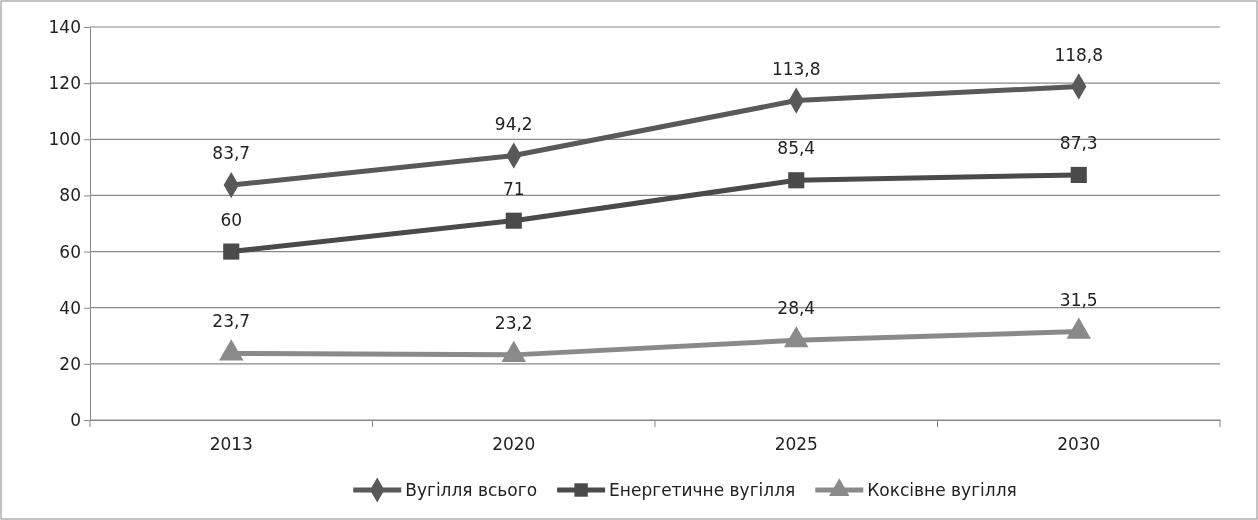  Describe the element at coordinates (702, 490) in the screenshot. I see `legend-label: Енергетичне вугілля` at that location.